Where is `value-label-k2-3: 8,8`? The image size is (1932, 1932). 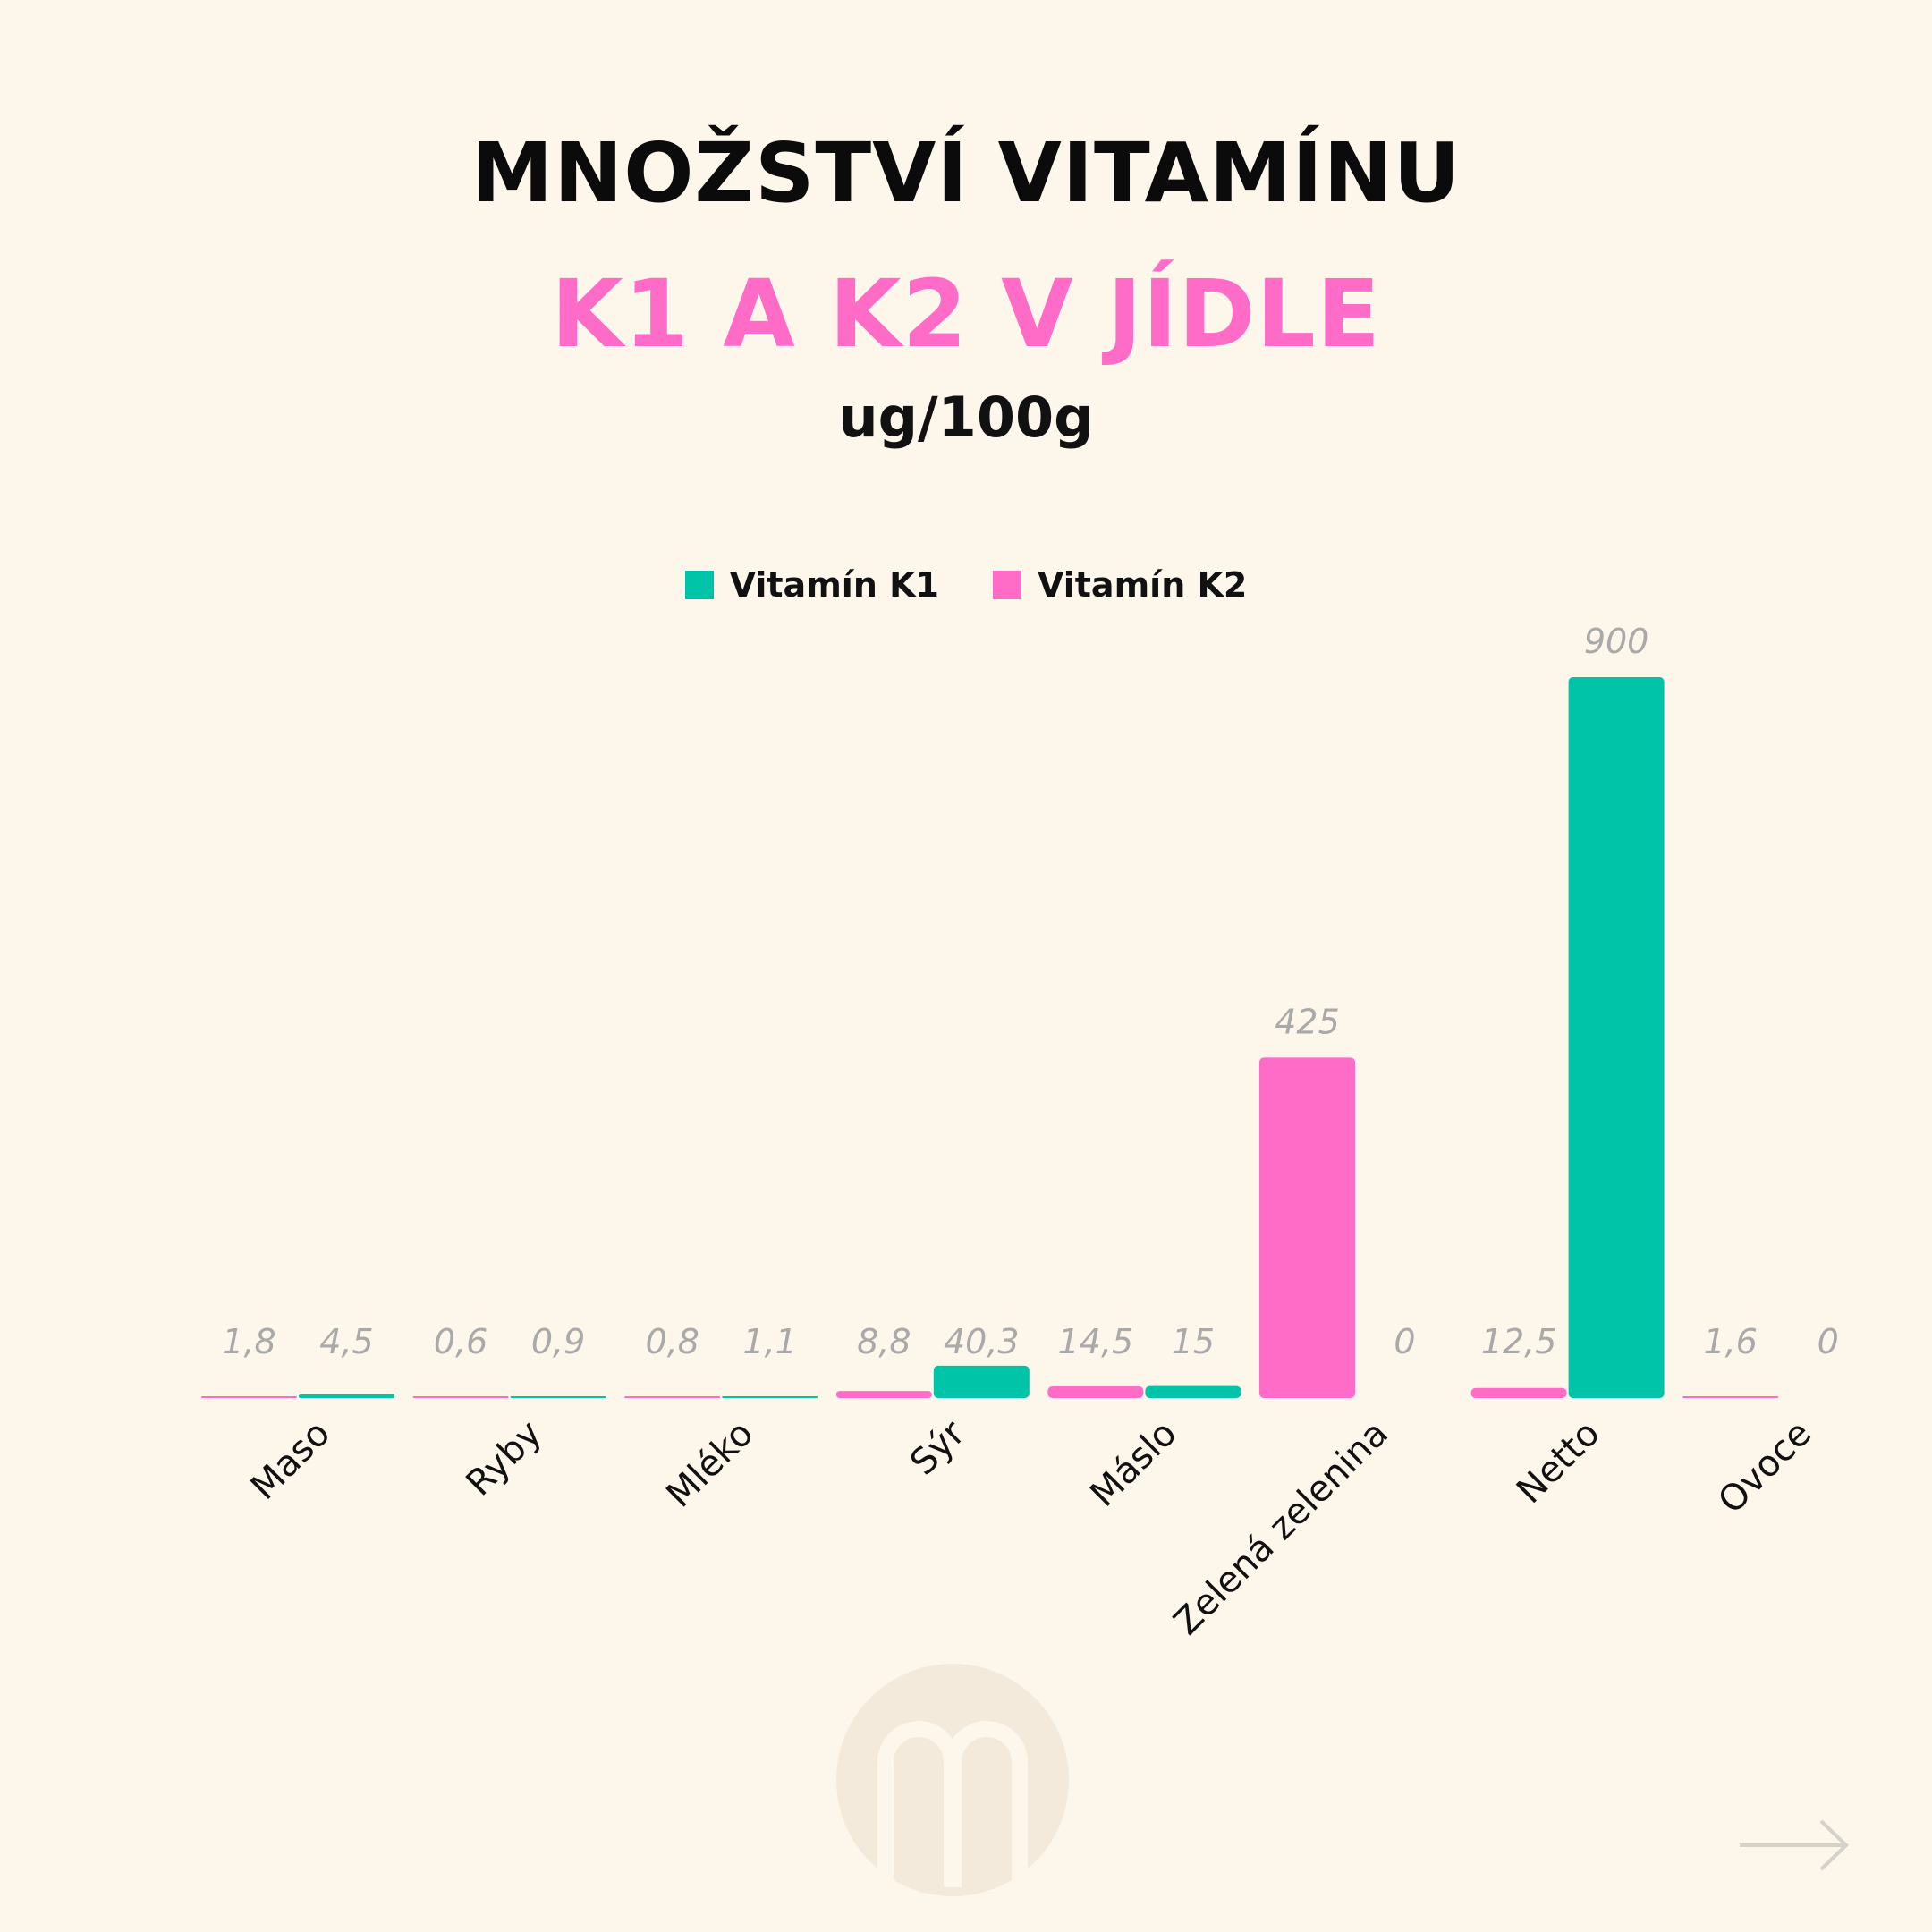
value-label-k2-3: 8,8 is located at coordinates (884, 1341).